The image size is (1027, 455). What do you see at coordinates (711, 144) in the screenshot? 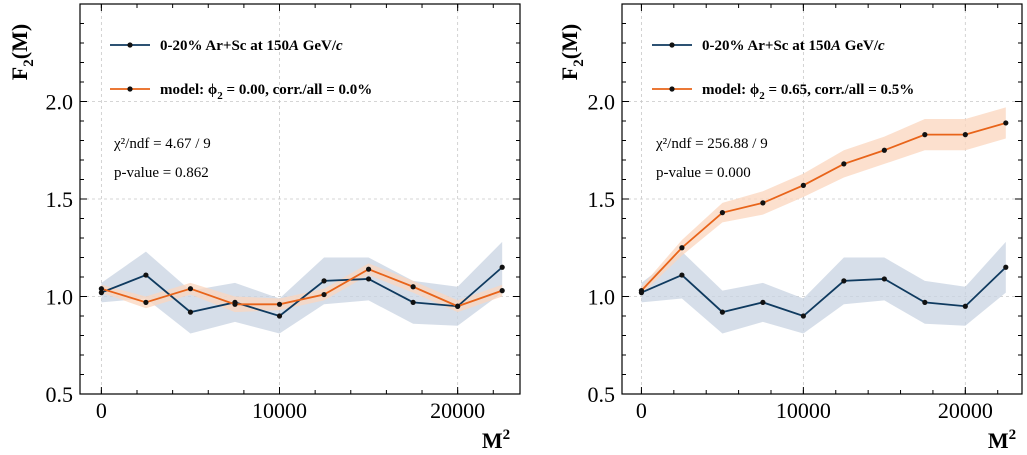
I see `annotation-1: χ²/ndf = 256.88 / 9` at bounding box center [711, 144].